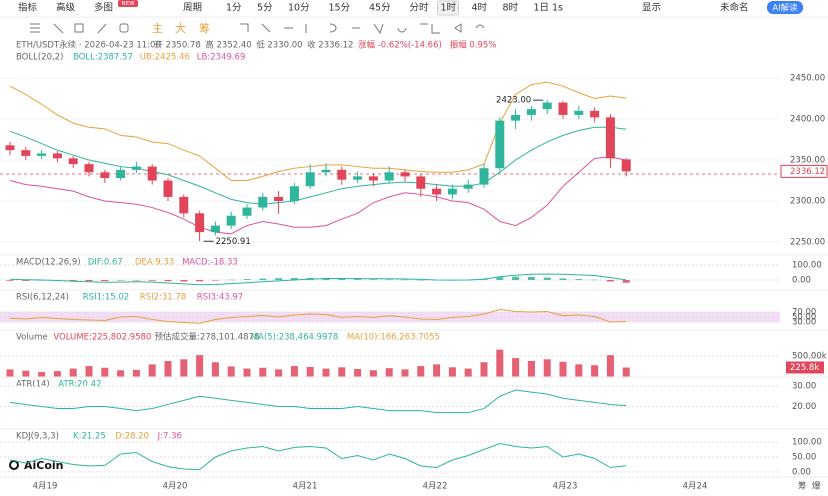 The image size is (828, 496). Describe the element at coordinates (28, 8) in the screenshot. I see `toolbar-button: 指标` at that location.